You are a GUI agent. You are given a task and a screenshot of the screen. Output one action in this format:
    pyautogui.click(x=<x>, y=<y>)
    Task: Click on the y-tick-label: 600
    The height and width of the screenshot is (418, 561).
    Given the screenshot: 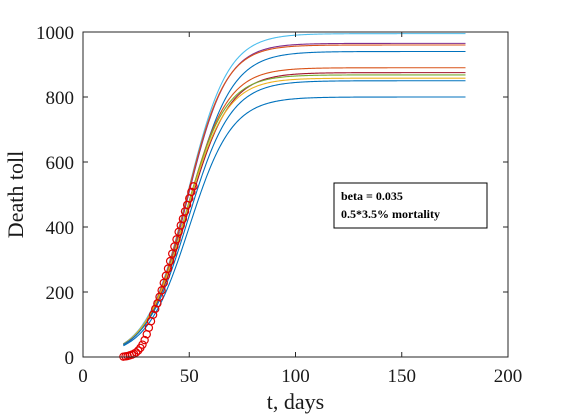 What is the action you would take?
    pyautogui.click(x=60, y=163)
    